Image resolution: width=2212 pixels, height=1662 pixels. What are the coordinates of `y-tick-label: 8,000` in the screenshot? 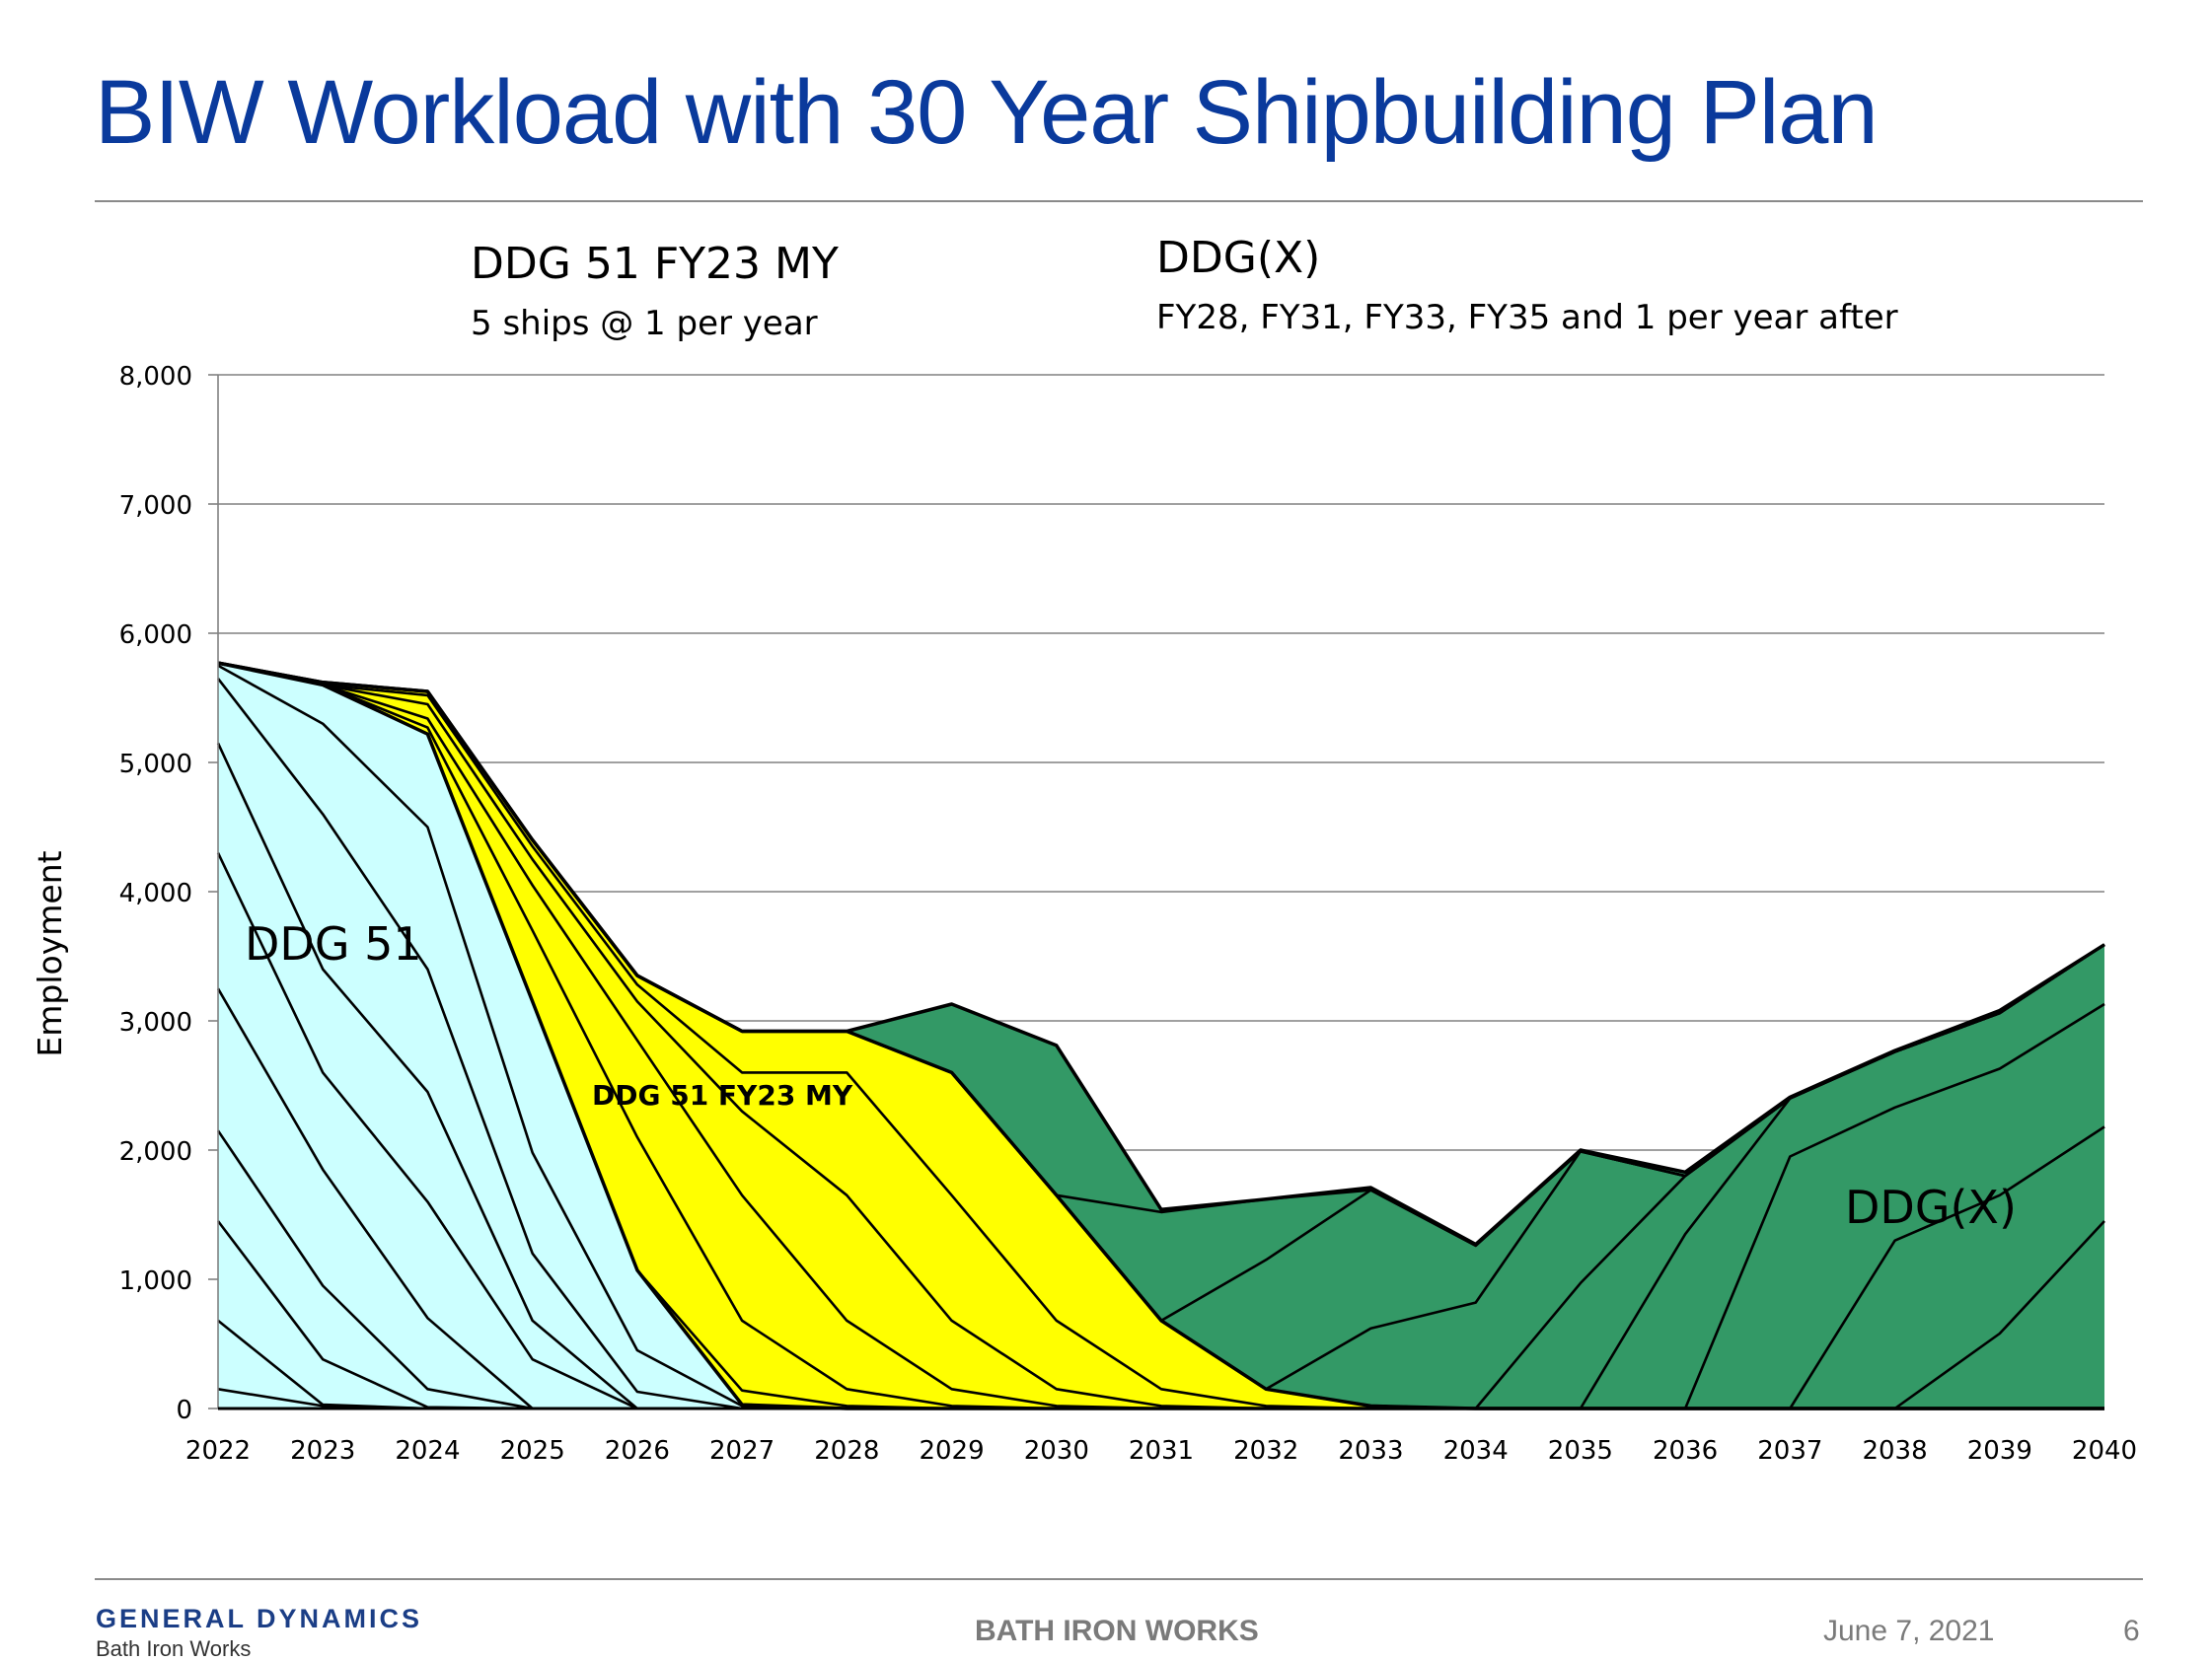 It's located at (155, 377).